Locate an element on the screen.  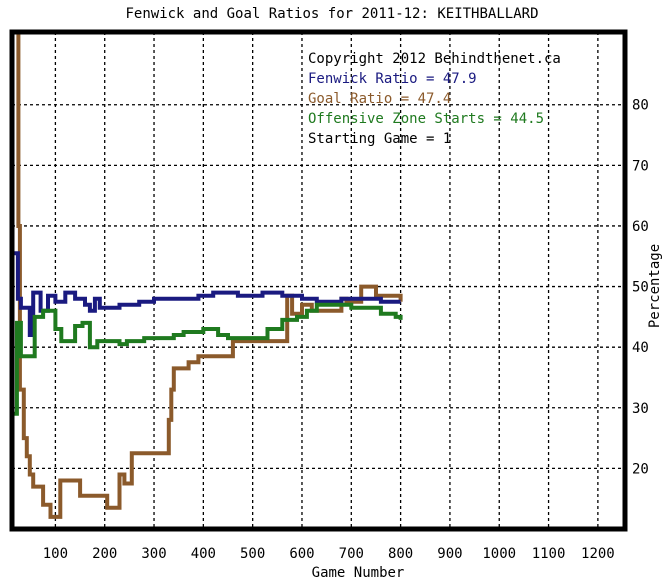
y-tick-label: 70 is located at coordinates (640, 166).